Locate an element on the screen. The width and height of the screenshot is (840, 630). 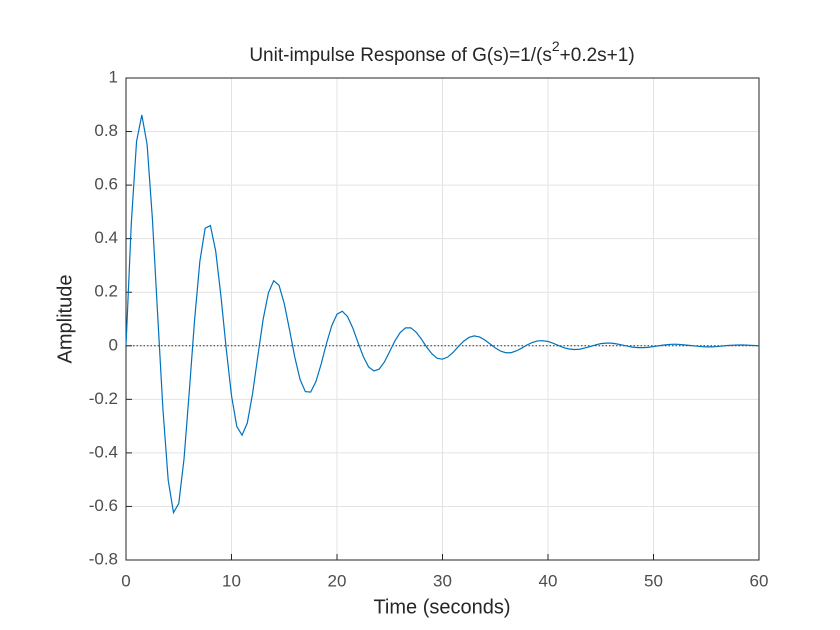
y-tick-label: 0.2 is located at coordinates (106, 291).